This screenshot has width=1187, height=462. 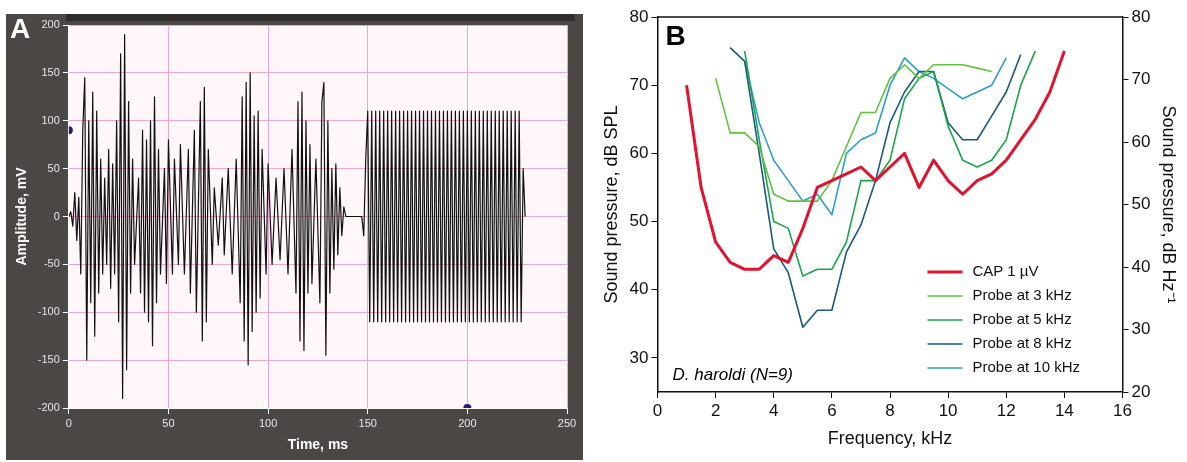 I want to click on y2-tick-label: 30, so click(x=1141, y=329).